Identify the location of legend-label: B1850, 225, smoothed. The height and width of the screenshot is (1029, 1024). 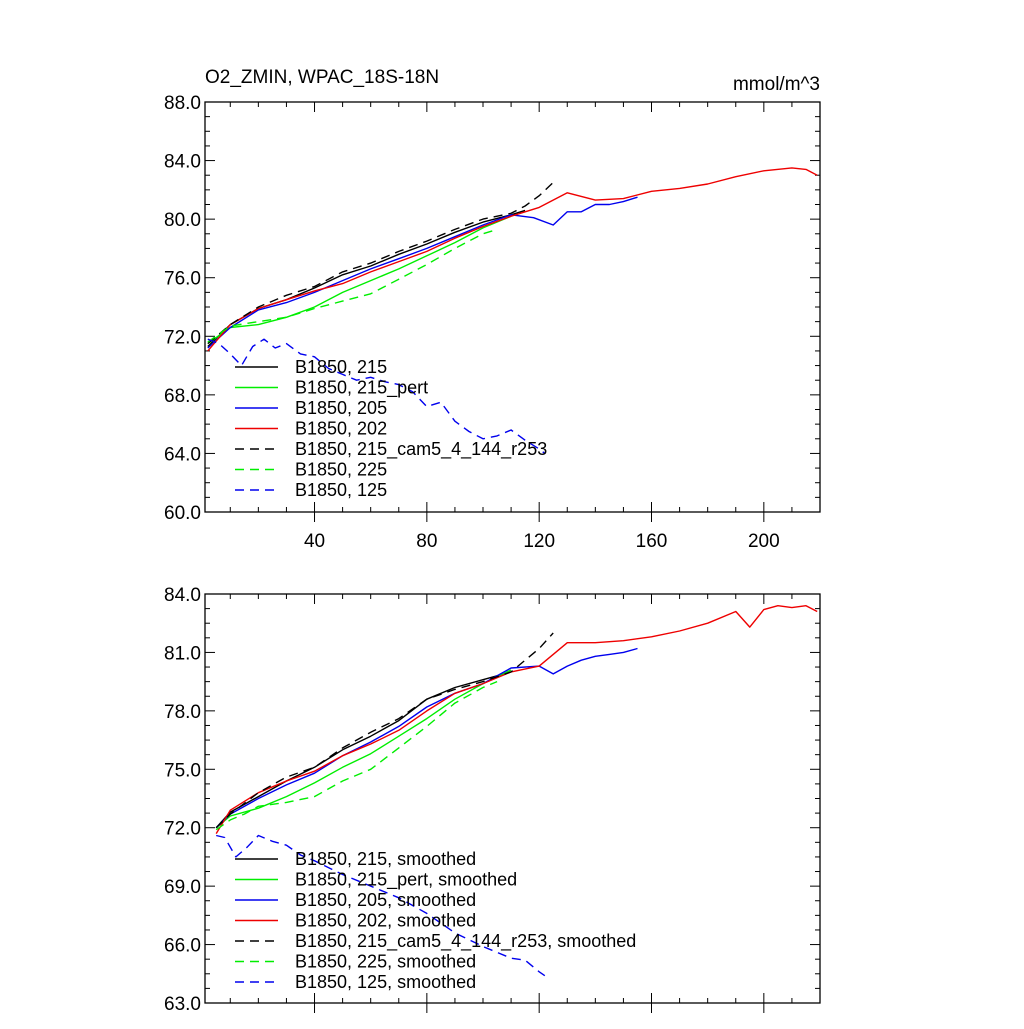
(385, 962).